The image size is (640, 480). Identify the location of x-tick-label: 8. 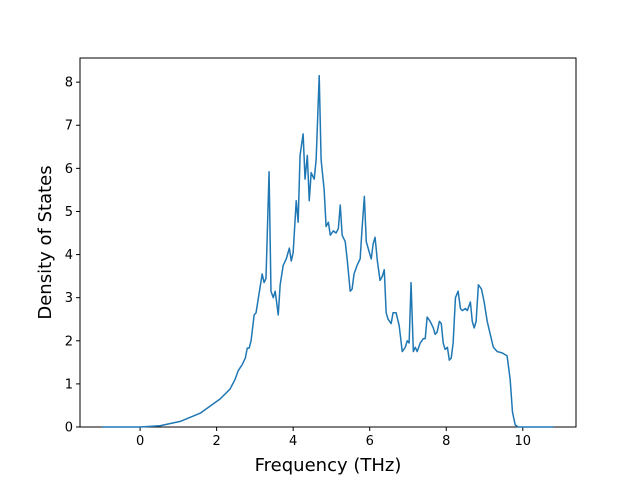
(446, 441).